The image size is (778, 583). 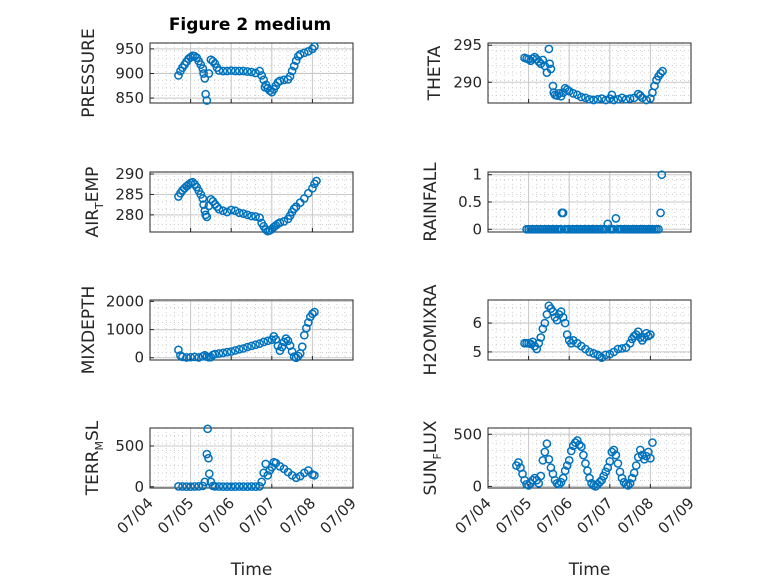 What do you see at coordinates (99, 446) in the screenshot?
I see `y-axis-label-subscript: M` at bounding box center [99, 446].